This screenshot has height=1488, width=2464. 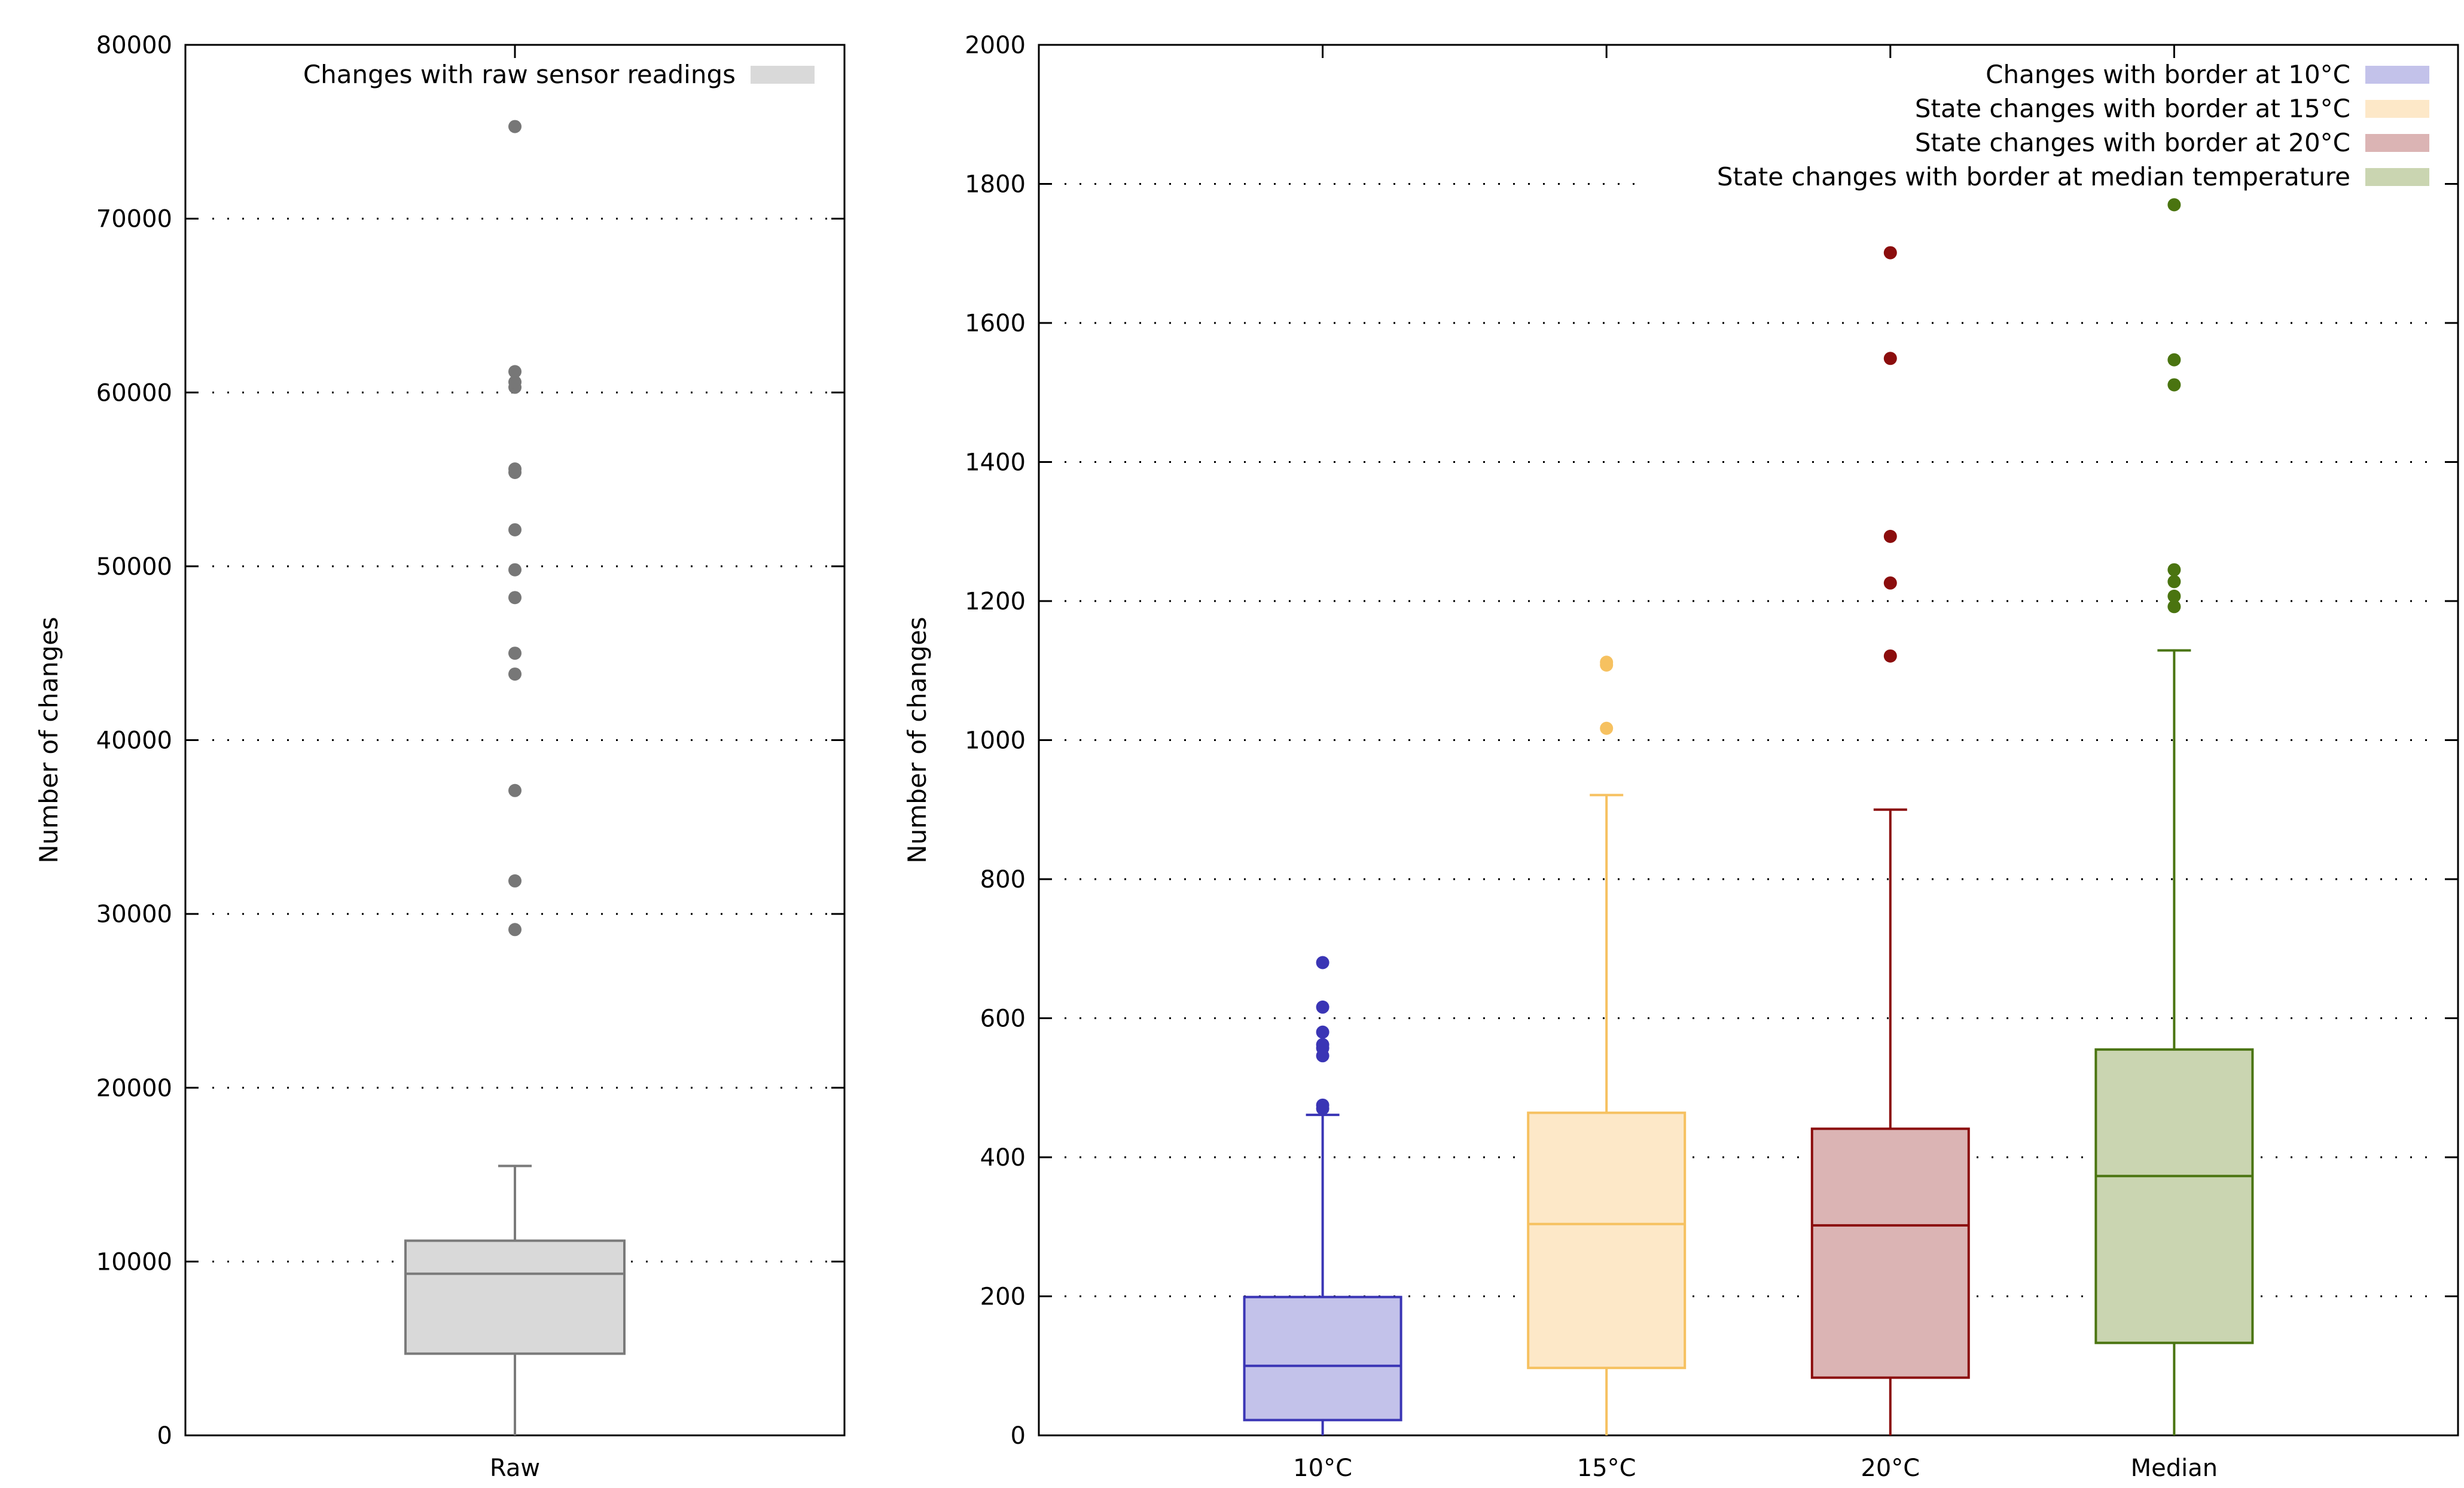 What do you see at coordinates (134, 1262) in the screenshot?
I see `y-tick-label: 10000` at bounding box center [134, 1262].